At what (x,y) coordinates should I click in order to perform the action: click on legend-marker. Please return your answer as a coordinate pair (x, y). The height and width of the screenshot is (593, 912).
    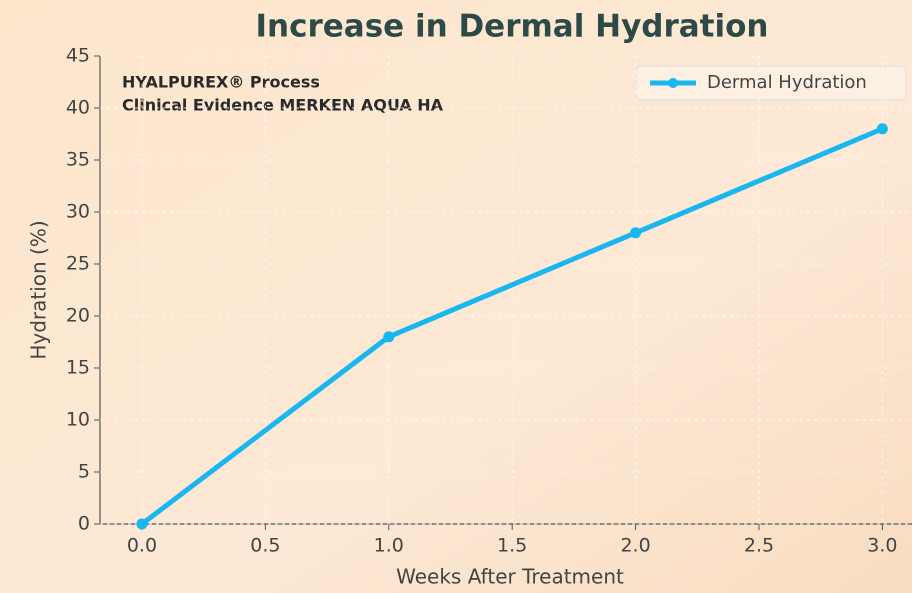
    Looking at the image, I should click on (673, 83).